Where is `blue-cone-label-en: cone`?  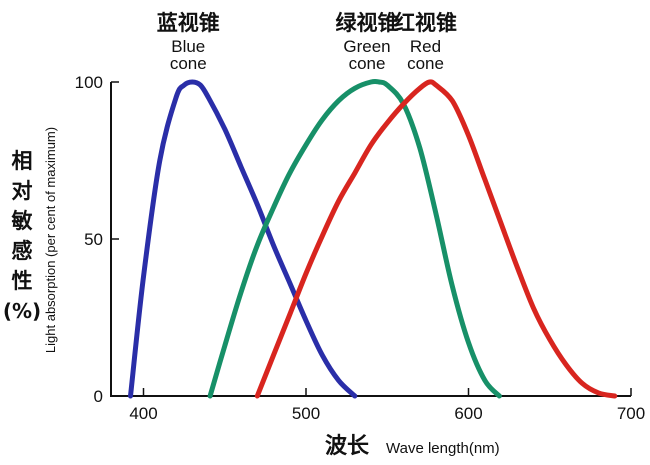 blue-cone-label-en: cone is located at coordinates (188, 63).